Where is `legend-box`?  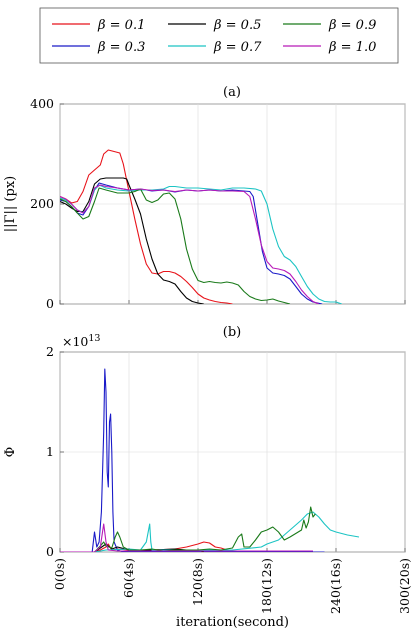
legend-box is located at coordinates (219, 35).